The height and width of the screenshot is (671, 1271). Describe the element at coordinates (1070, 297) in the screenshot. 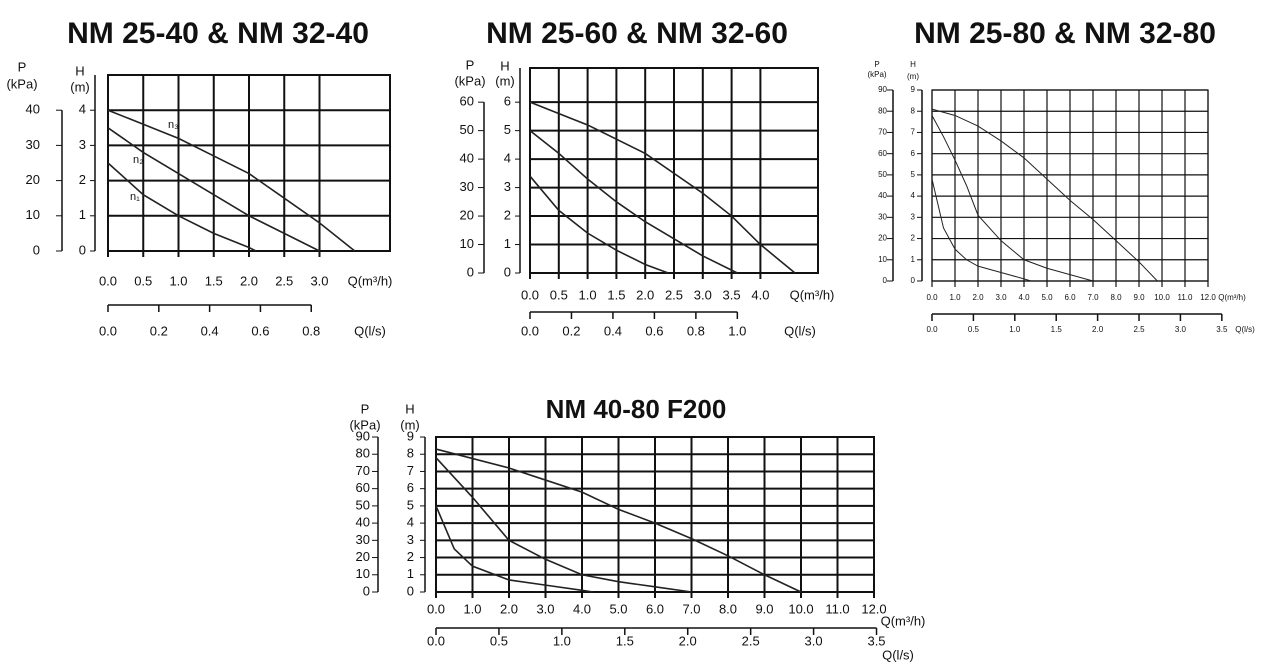

I see `x-tick-label: 6.0` at that location.